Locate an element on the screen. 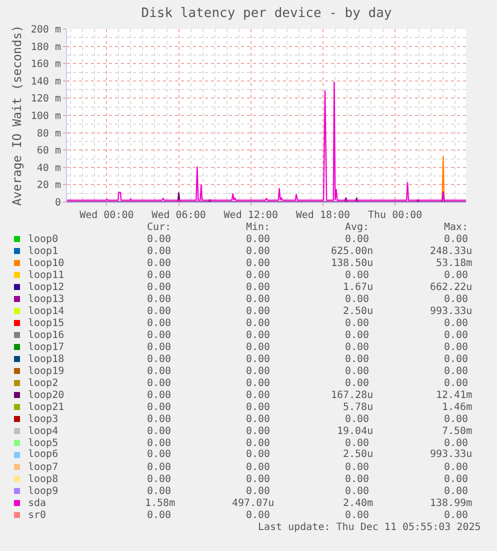 The image size is (497, 551). legend-label: sr0 is located at coordinates (37, 515).